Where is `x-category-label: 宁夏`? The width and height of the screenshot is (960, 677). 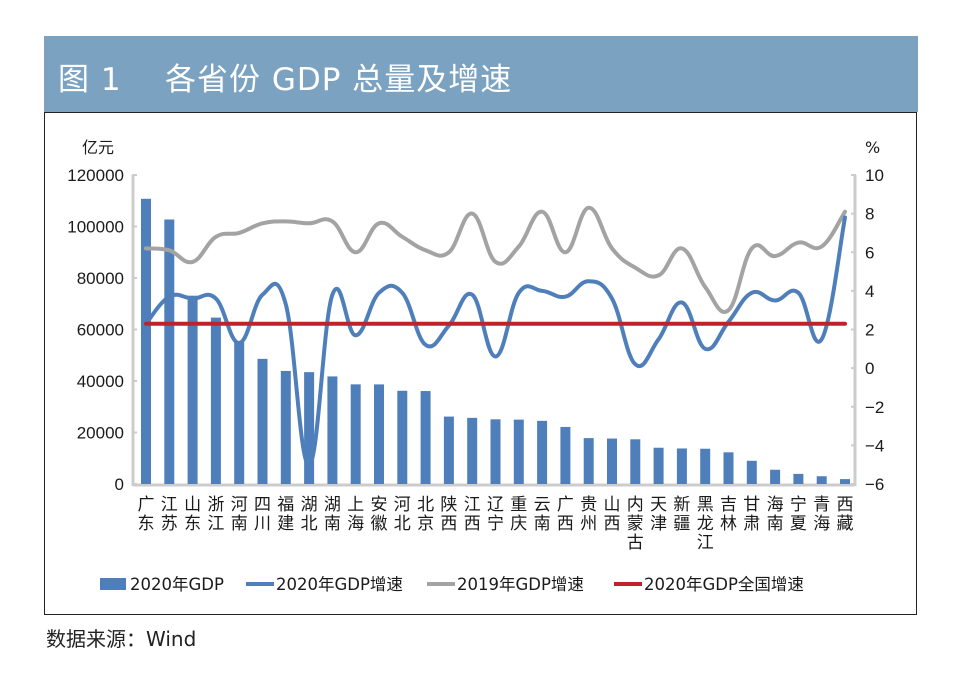
x-category-label: 宁夏 is located at coordinates (798, 514).